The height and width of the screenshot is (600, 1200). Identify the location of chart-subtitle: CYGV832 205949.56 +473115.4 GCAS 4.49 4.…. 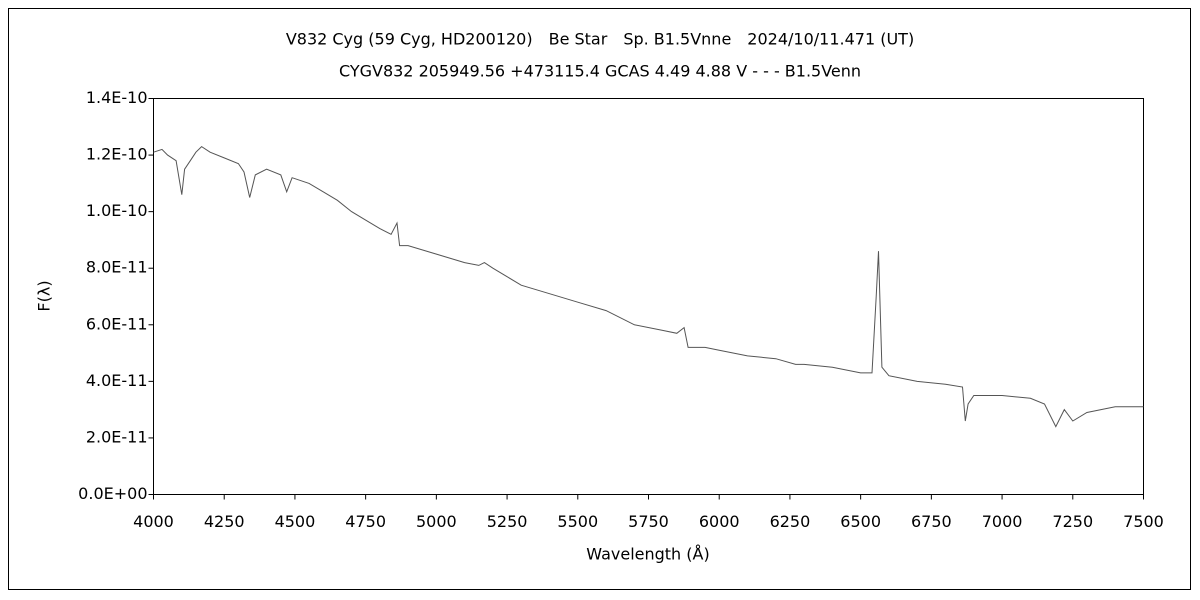
(600, 71).